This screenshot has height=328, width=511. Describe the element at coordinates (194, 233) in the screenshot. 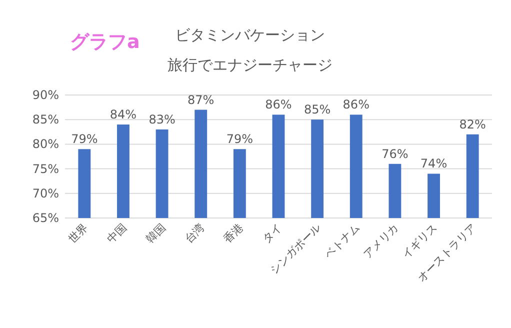

I see `x-tick-label: 台湾` at that location.